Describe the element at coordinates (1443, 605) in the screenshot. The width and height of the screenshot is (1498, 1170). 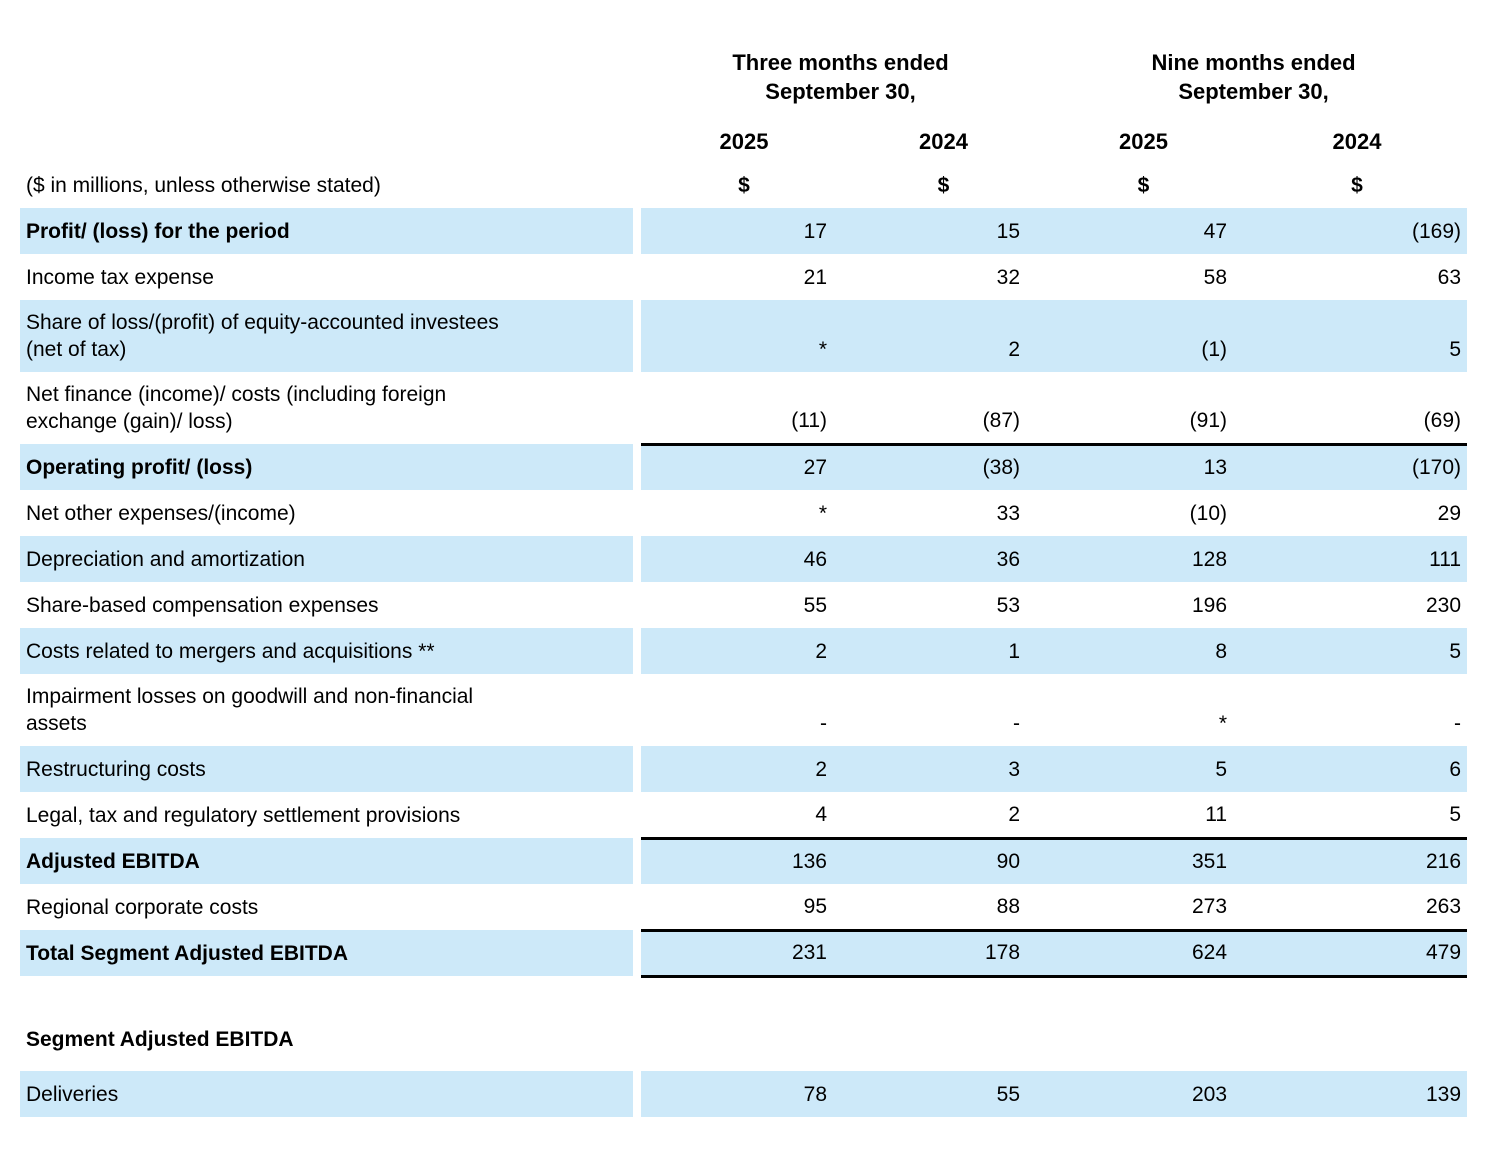
I see `cell-value: 230` at that location.